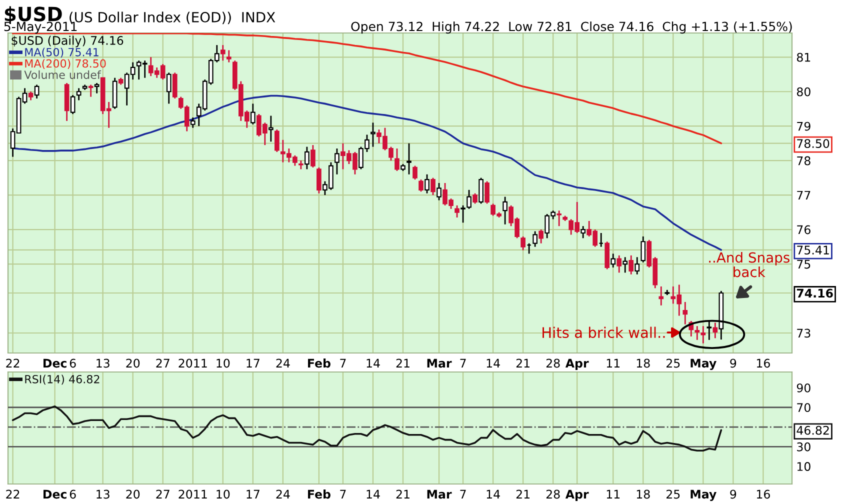  Describe the element at coordinates (13, 363) in the screenshot. I see `x-tick-label: 22` at that location.